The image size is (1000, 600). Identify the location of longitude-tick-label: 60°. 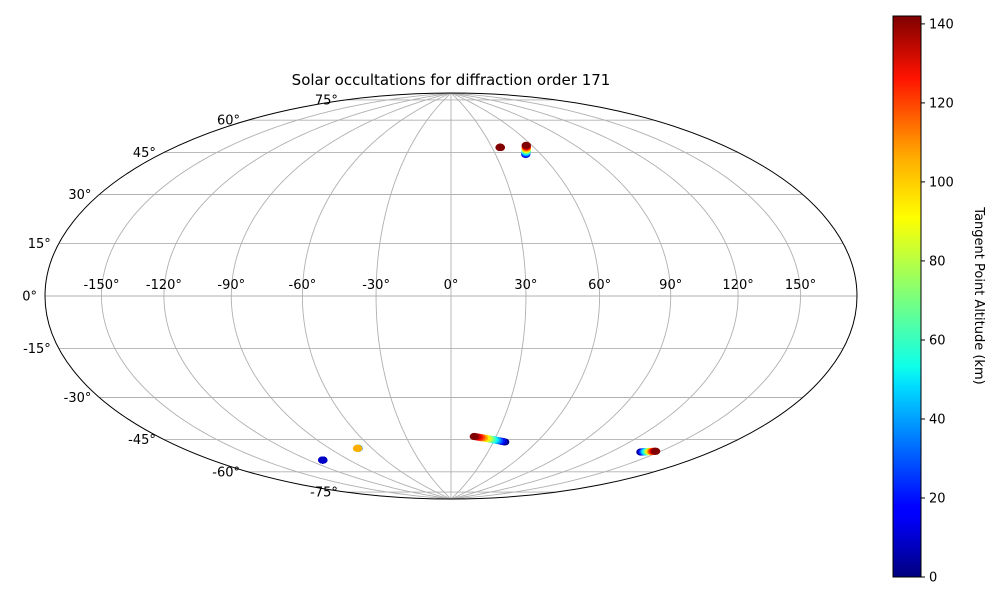
(599, 285).